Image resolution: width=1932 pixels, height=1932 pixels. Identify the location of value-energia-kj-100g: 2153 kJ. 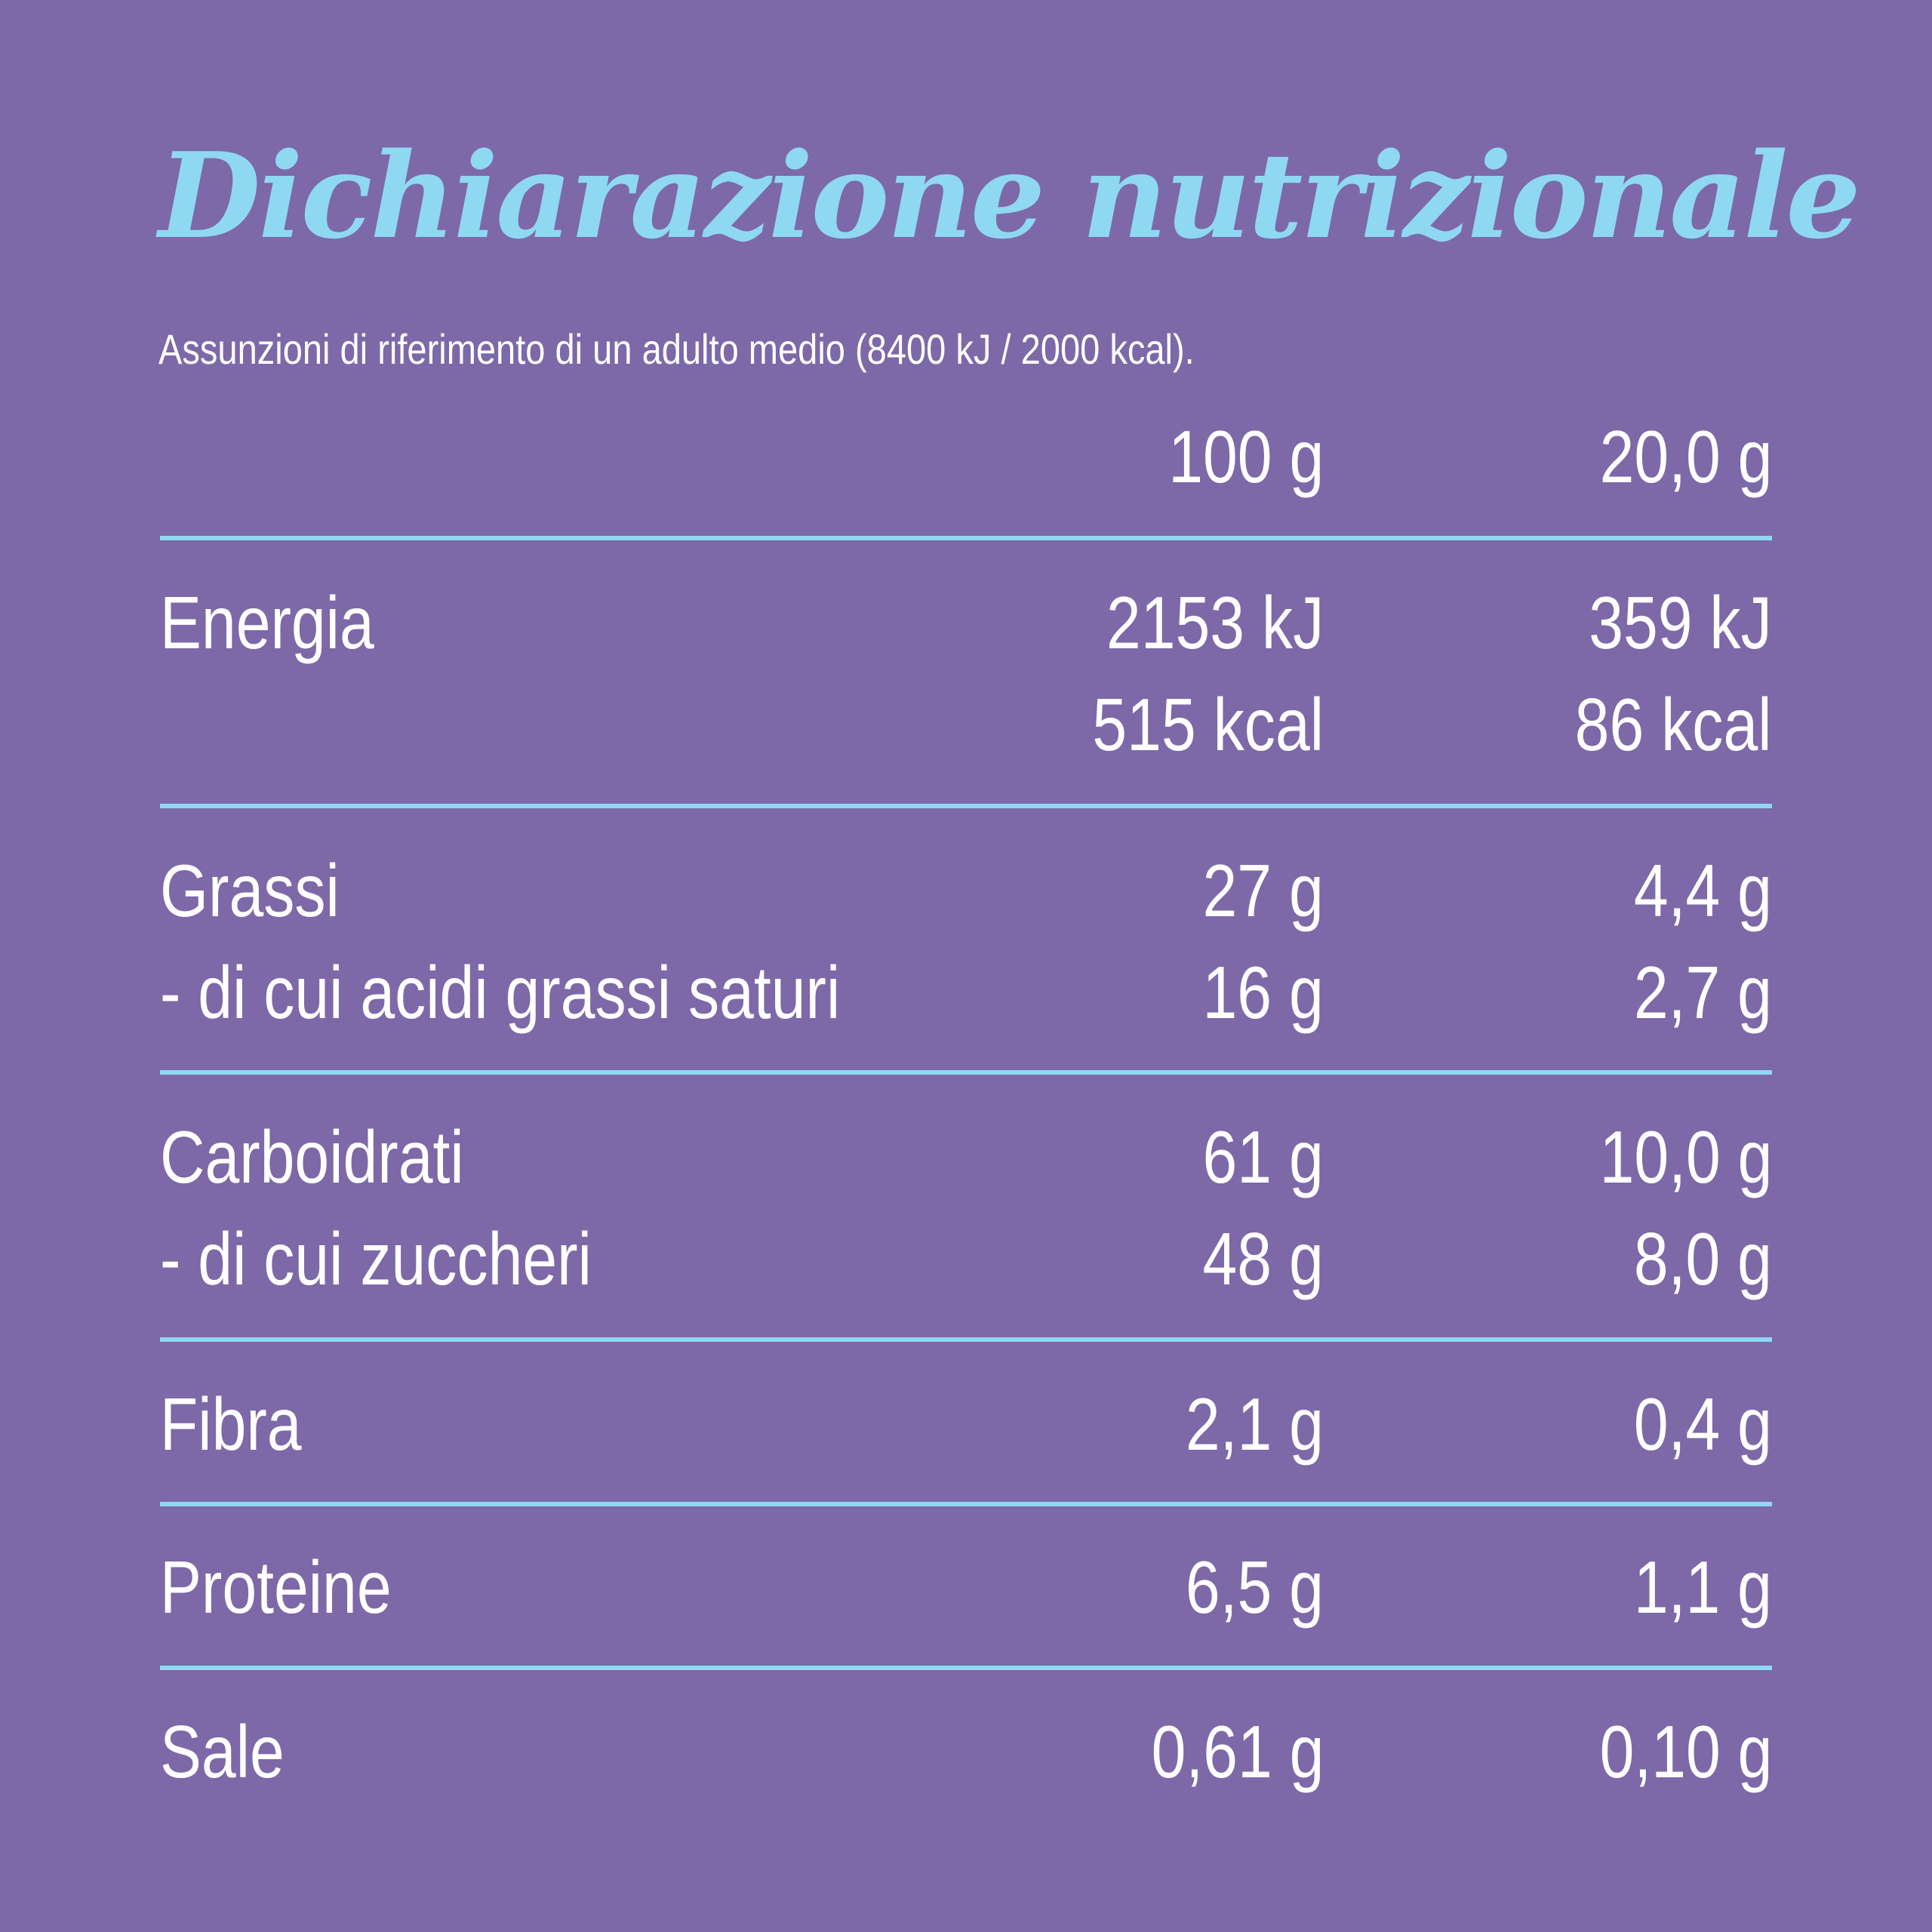
(1215, 622).